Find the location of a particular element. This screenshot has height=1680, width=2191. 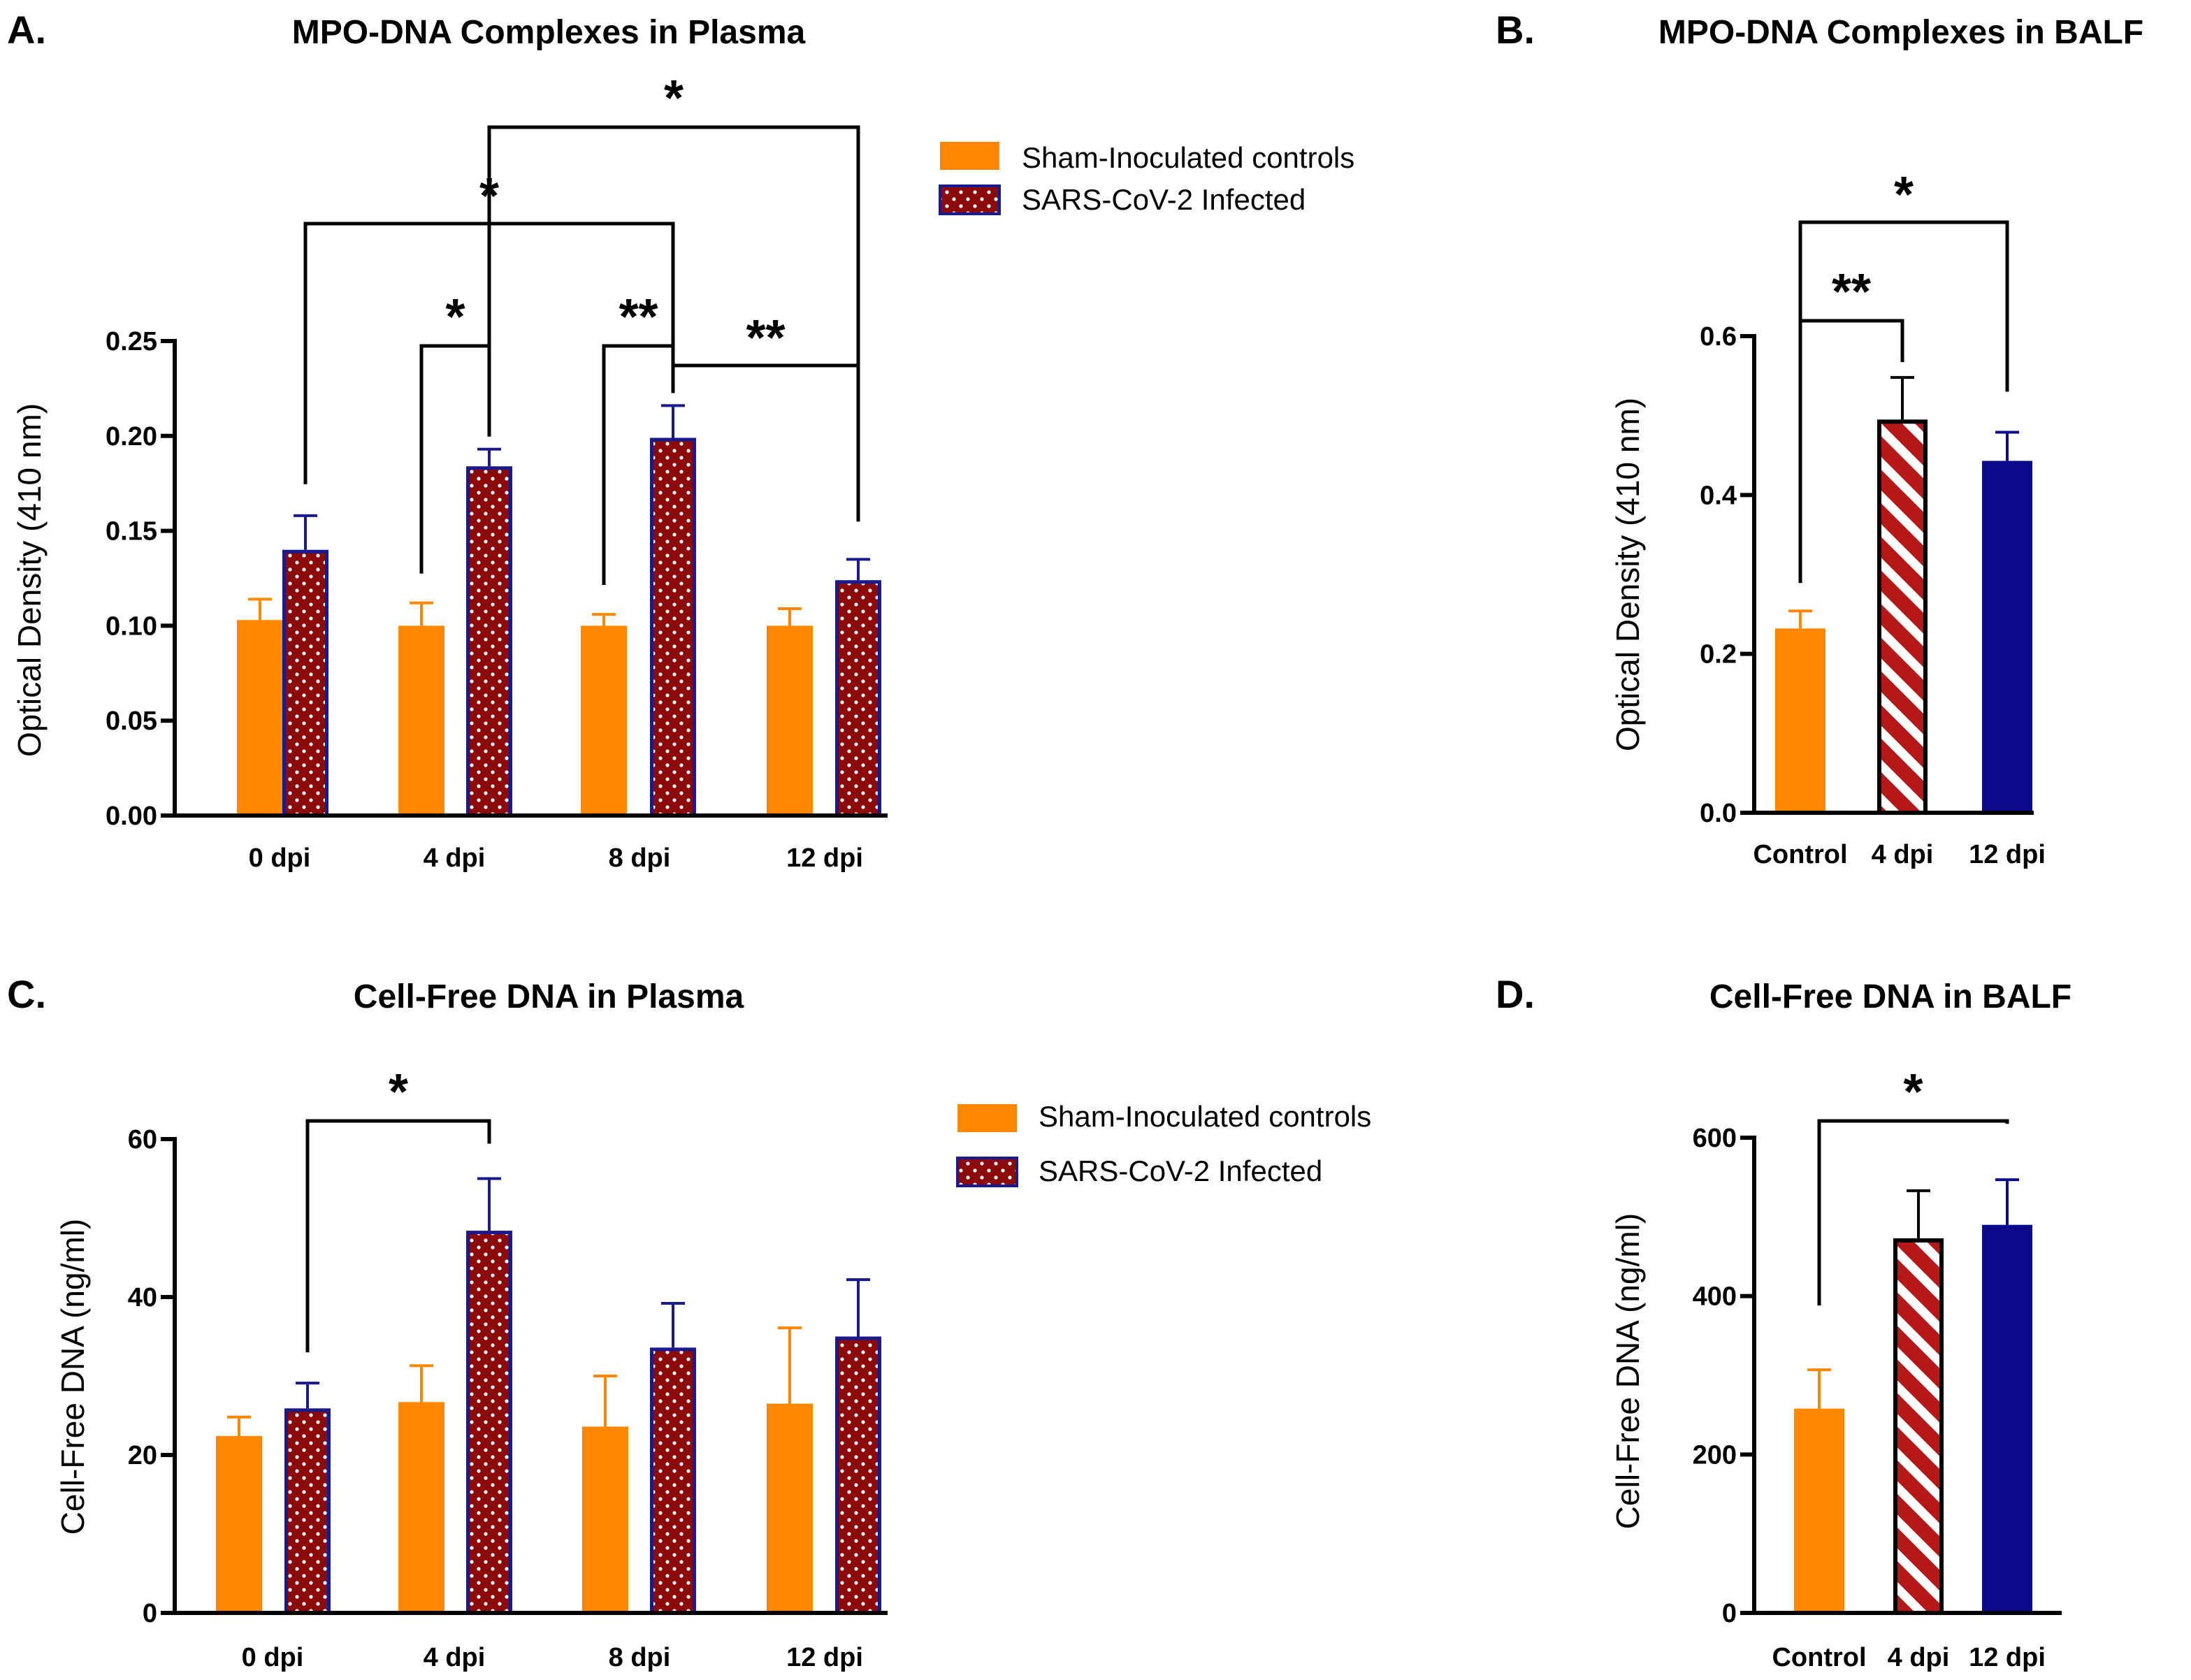

plot-area: 0 20 40 60 0 dpi 4 dpi 8 dpi 12 dpi * is located at coordinates (508, 1368).